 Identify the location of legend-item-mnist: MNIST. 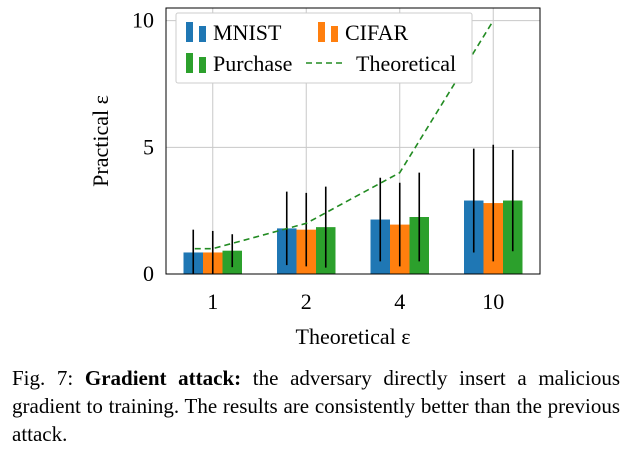
(234, 32).